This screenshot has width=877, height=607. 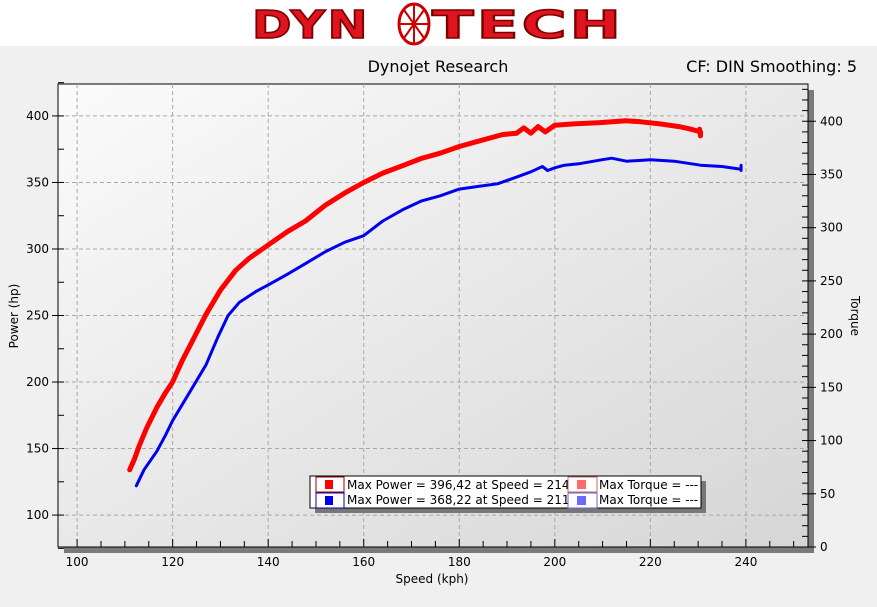 I want to click on dynotech-logo: DYN TECH, so click(x=437, y=25).